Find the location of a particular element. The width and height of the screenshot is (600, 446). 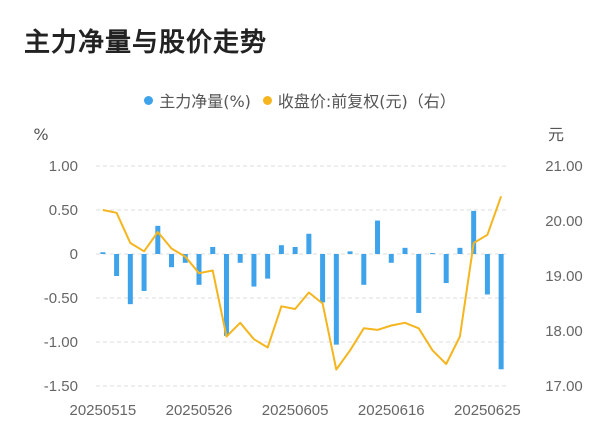

right-tick-label: 18.00 is located at coordinates (564, 331).